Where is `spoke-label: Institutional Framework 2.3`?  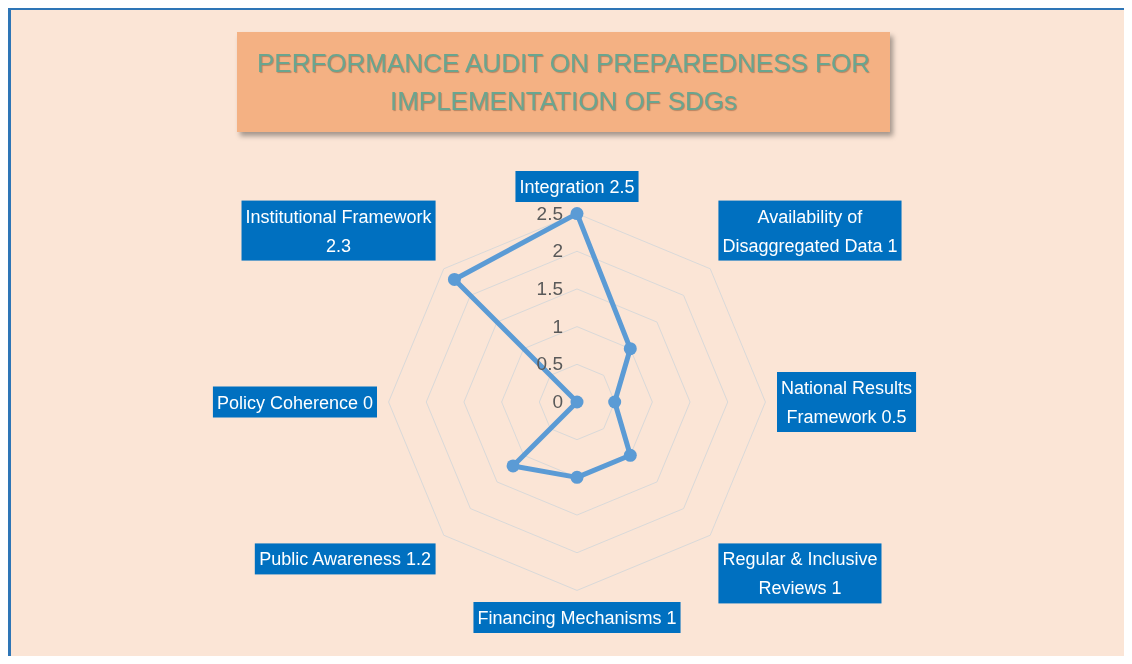 spoke-label: Institutional Framework 2.3 is located at coordinates (339, 231).